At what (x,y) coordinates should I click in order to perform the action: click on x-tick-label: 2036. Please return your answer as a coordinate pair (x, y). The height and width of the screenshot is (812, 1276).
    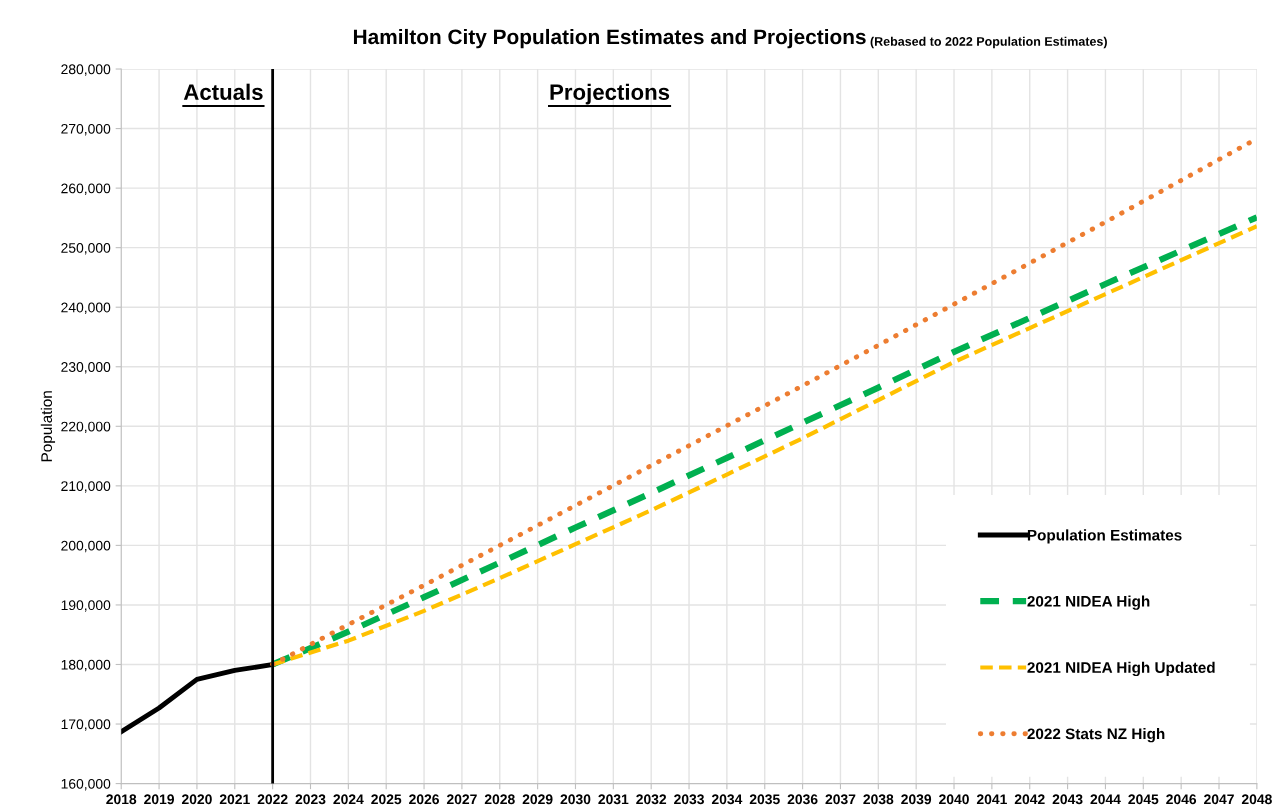
    Looking at the image, I should click on (802, 799).